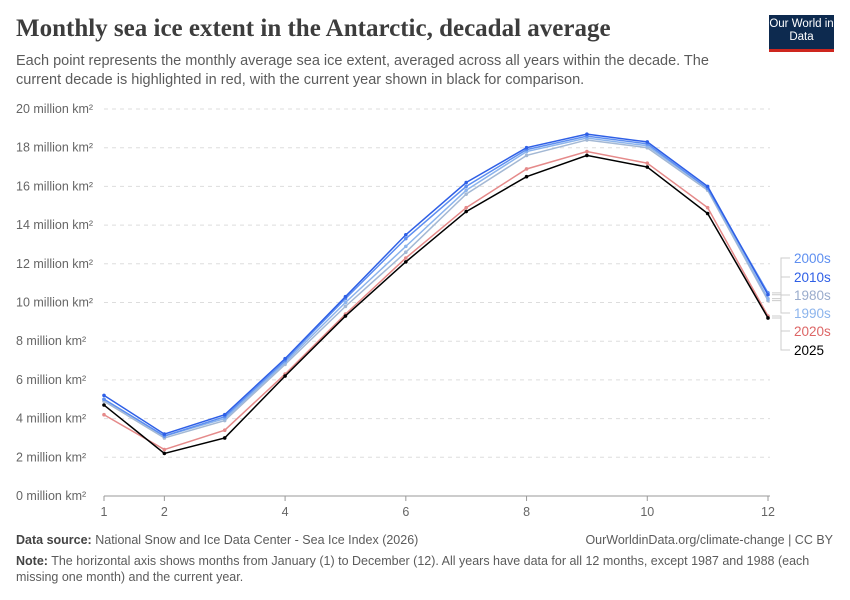 The height and width of the screenshot is (600, 850). Describe the element at coordinates (812, 258) in the screenshot. I see `legend-label-2000s: 2000s` at that location.